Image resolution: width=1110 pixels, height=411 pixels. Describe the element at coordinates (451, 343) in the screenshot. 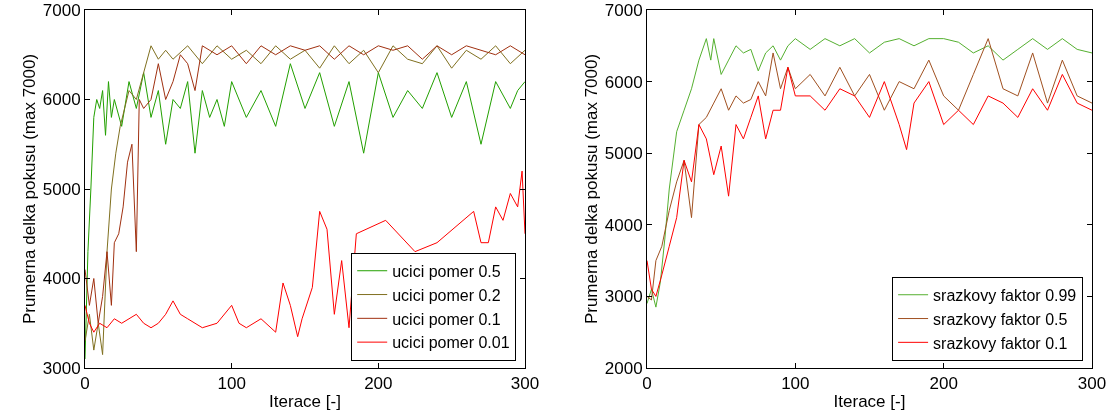

I see `legend-label: ucici pomer 0.01` at that location.